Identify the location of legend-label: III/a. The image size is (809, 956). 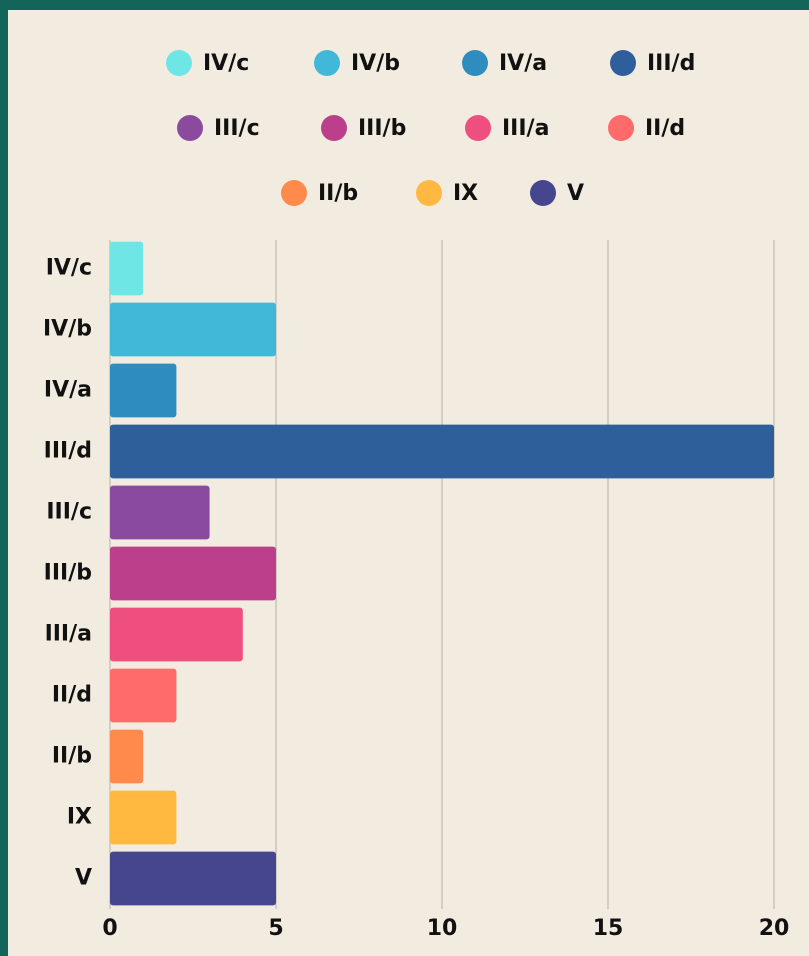
(525, 128).